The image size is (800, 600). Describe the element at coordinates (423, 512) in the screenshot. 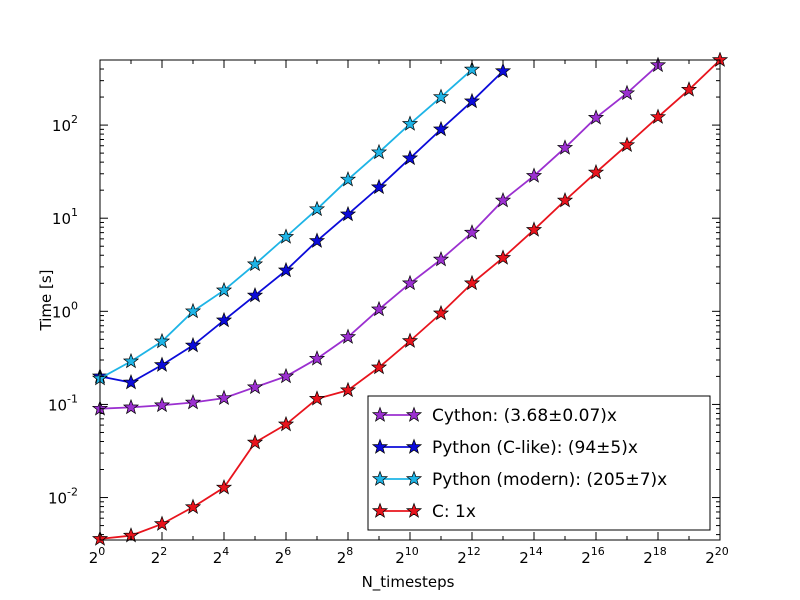

I see `legend-item: C: 1x` at that location.